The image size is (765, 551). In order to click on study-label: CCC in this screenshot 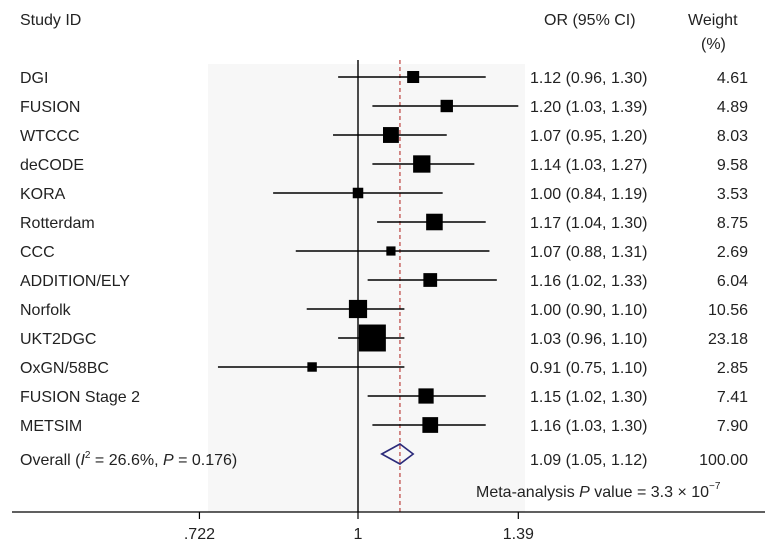, I will do `click(37, 252)`.